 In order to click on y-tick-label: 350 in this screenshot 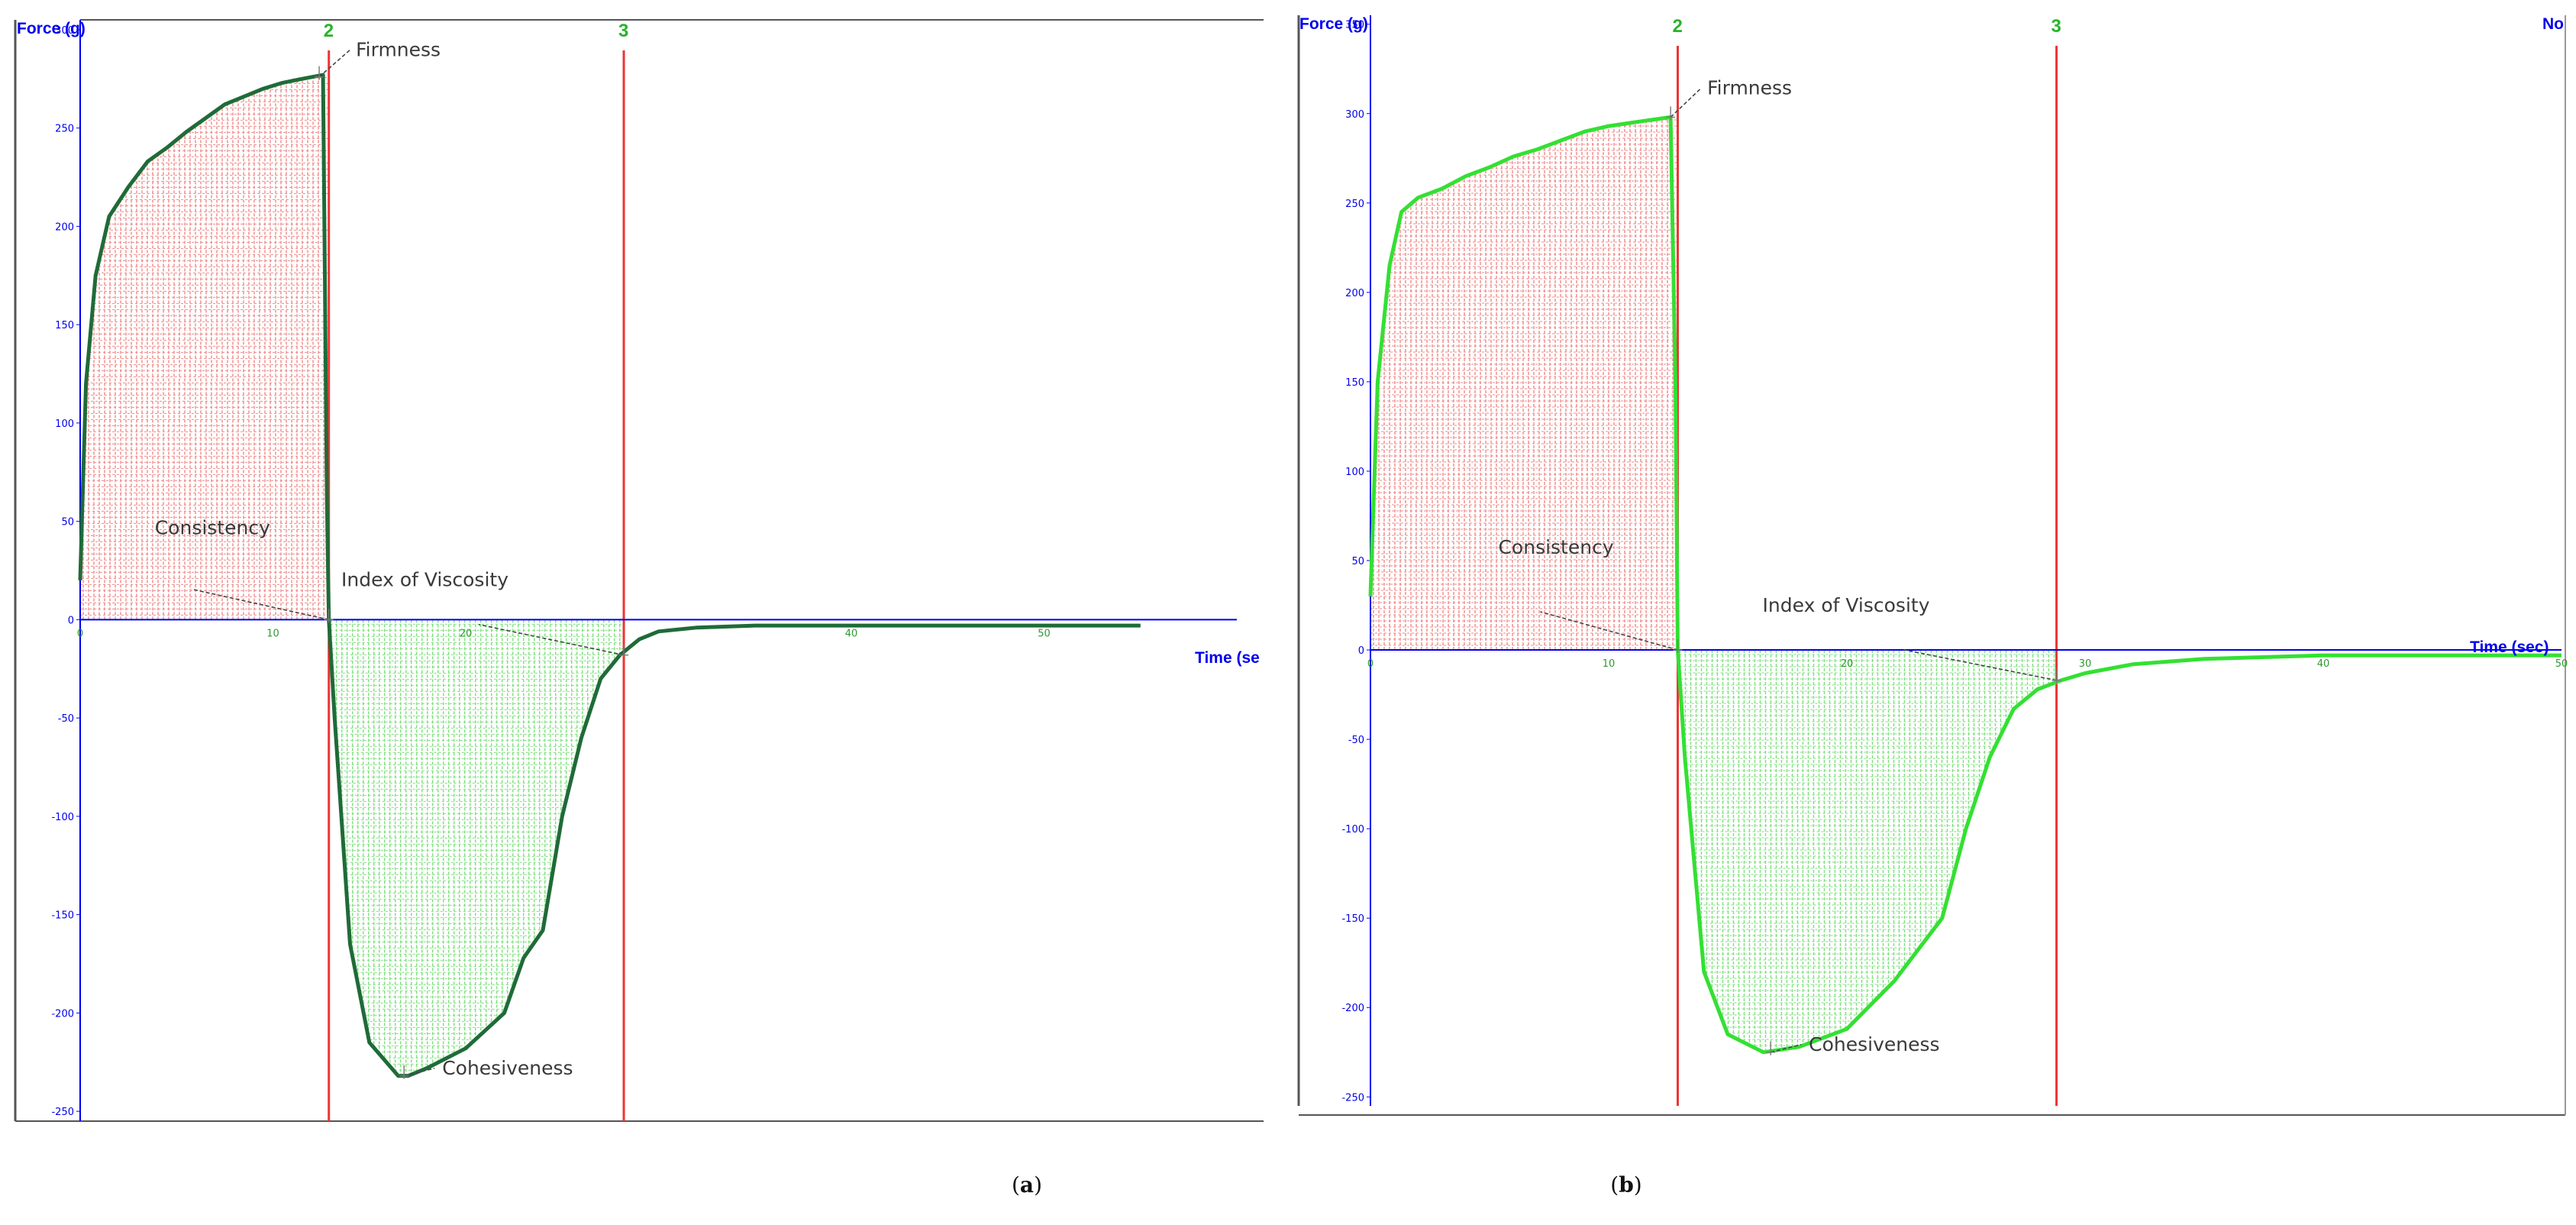, I will do `click(1354, 25)`.